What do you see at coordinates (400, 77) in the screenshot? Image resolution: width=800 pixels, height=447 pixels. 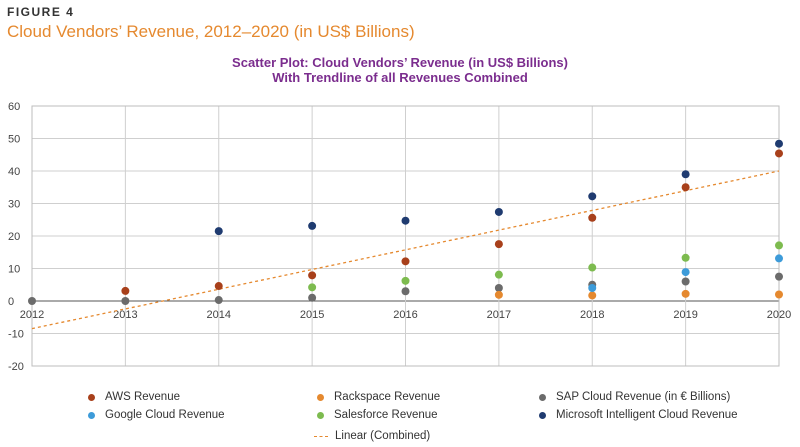 I see `chart-title-line-2: With Trendline of all Revenues Combined` at bounding box center [400, 77].